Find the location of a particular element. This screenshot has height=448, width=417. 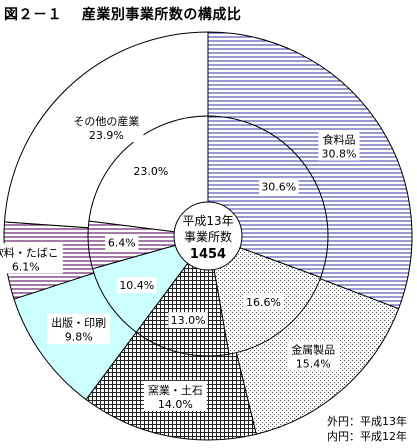

outer-label-value-1: 15.4% is located at coordinates (313, 363).